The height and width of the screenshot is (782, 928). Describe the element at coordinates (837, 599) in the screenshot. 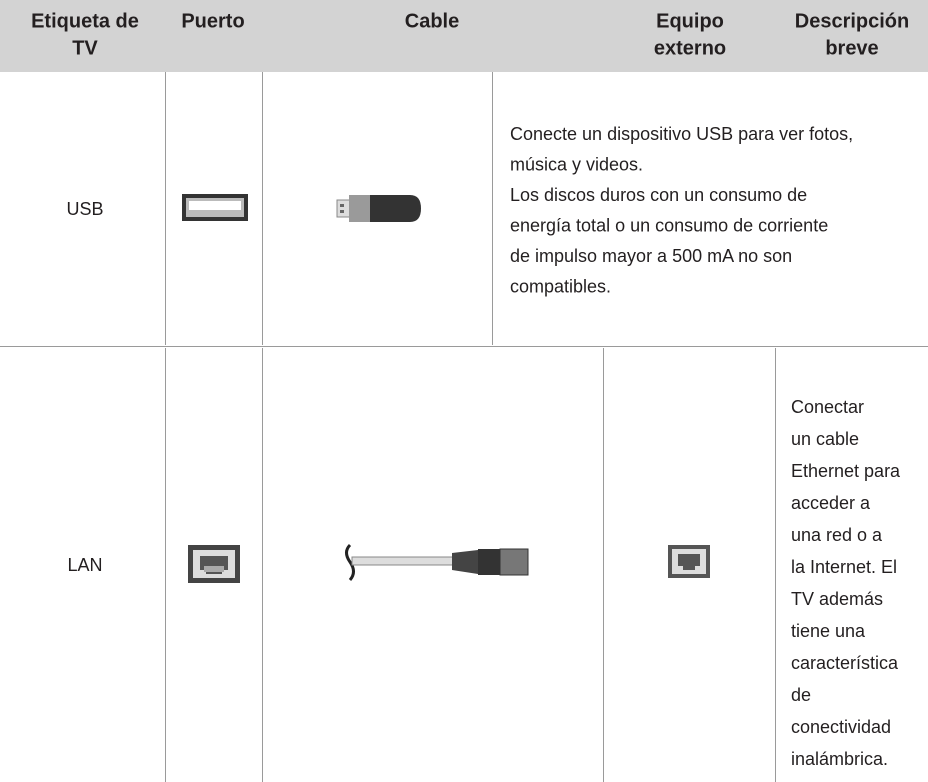

I see `description-line: TV además` at that location.